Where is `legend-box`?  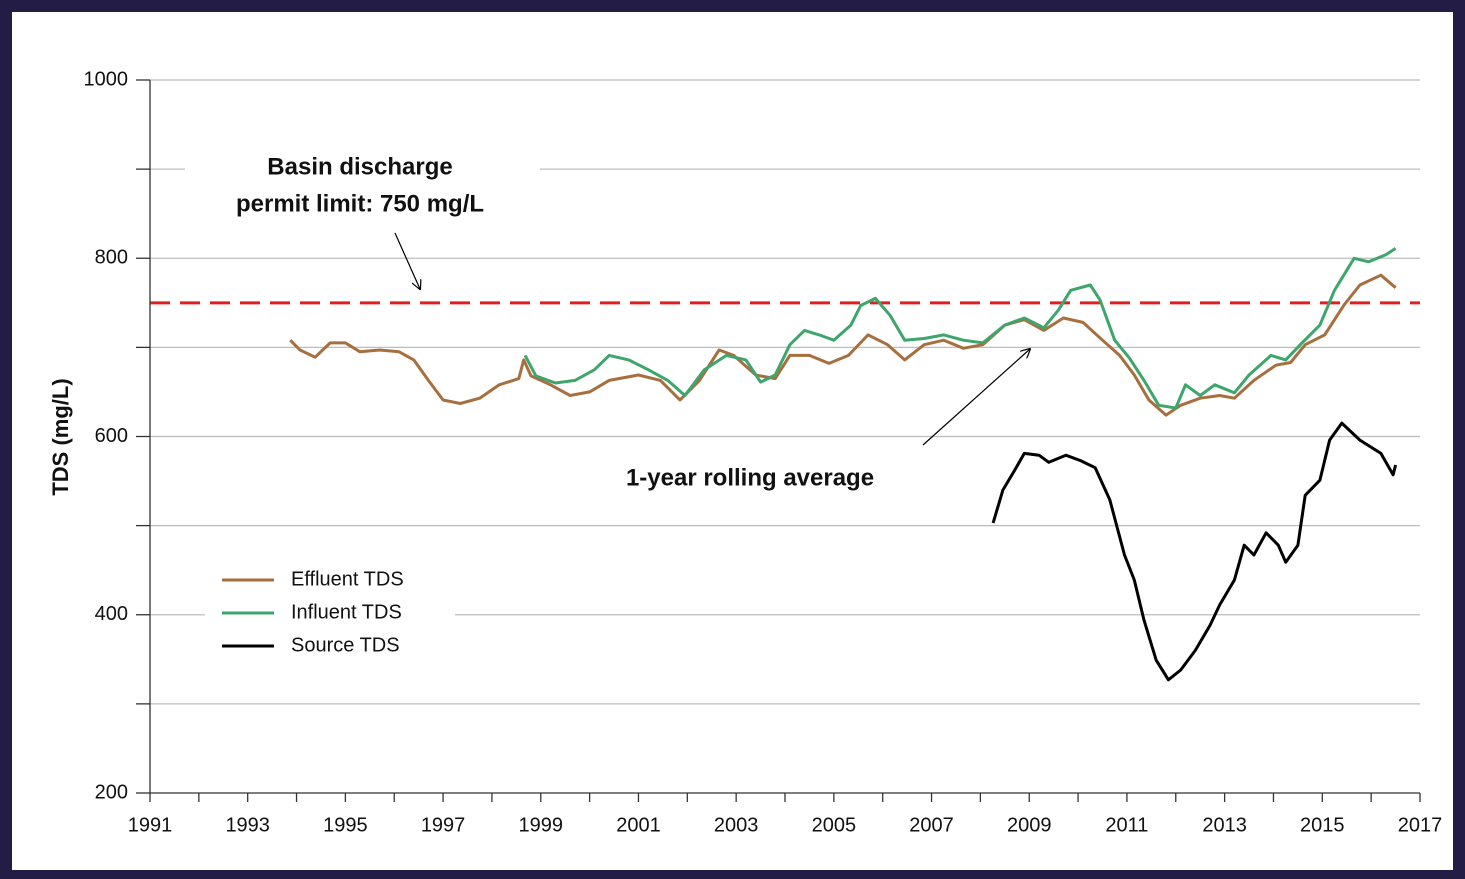
legend-box is located at coordinates (330, 615).